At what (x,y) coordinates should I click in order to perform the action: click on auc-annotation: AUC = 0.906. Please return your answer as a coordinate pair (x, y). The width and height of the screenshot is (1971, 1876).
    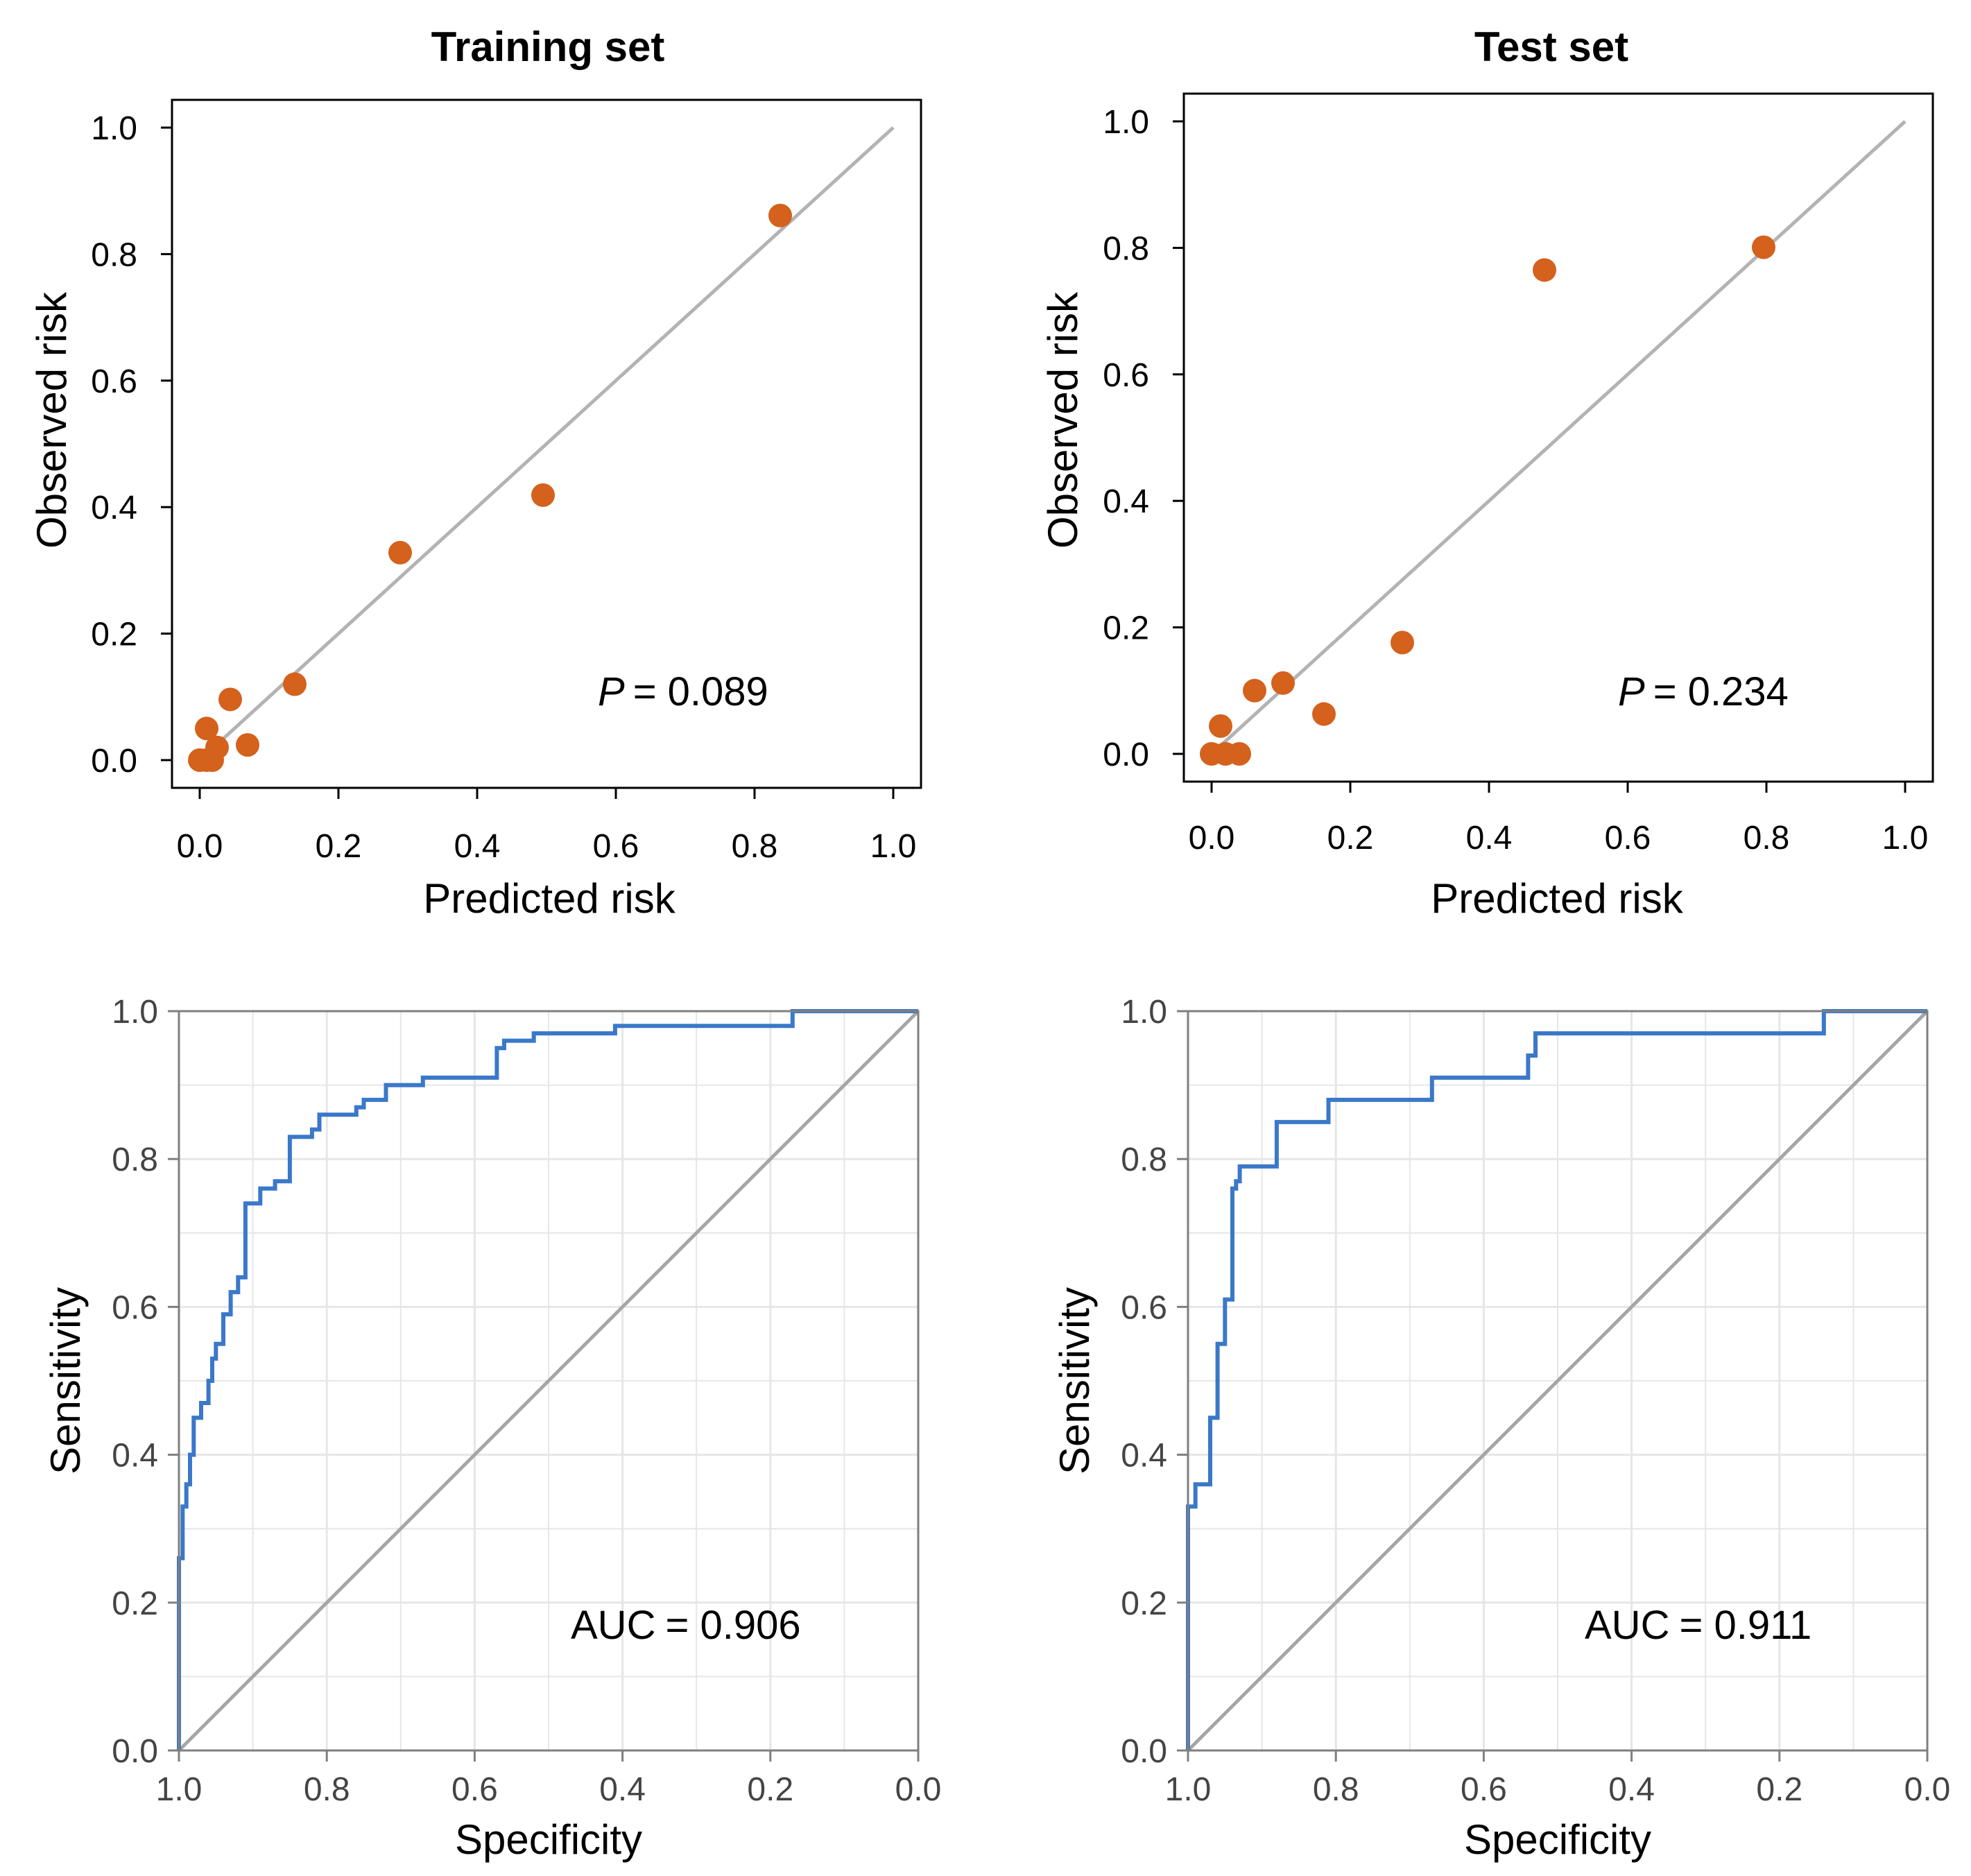
    Looking at the image, I should click on (686, 1625).